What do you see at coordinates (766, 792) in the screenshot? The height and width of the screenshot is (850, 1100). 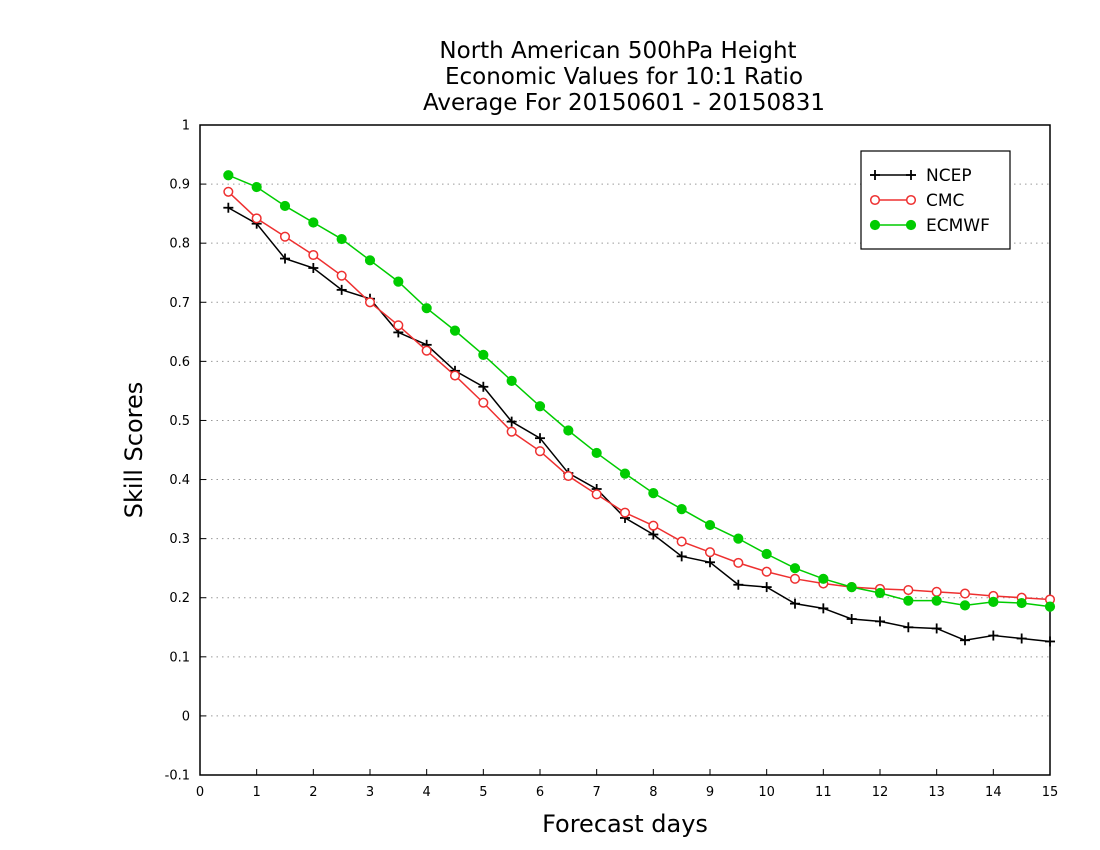 I see `x-tick-label: 10` at bounding box center [766, 792].